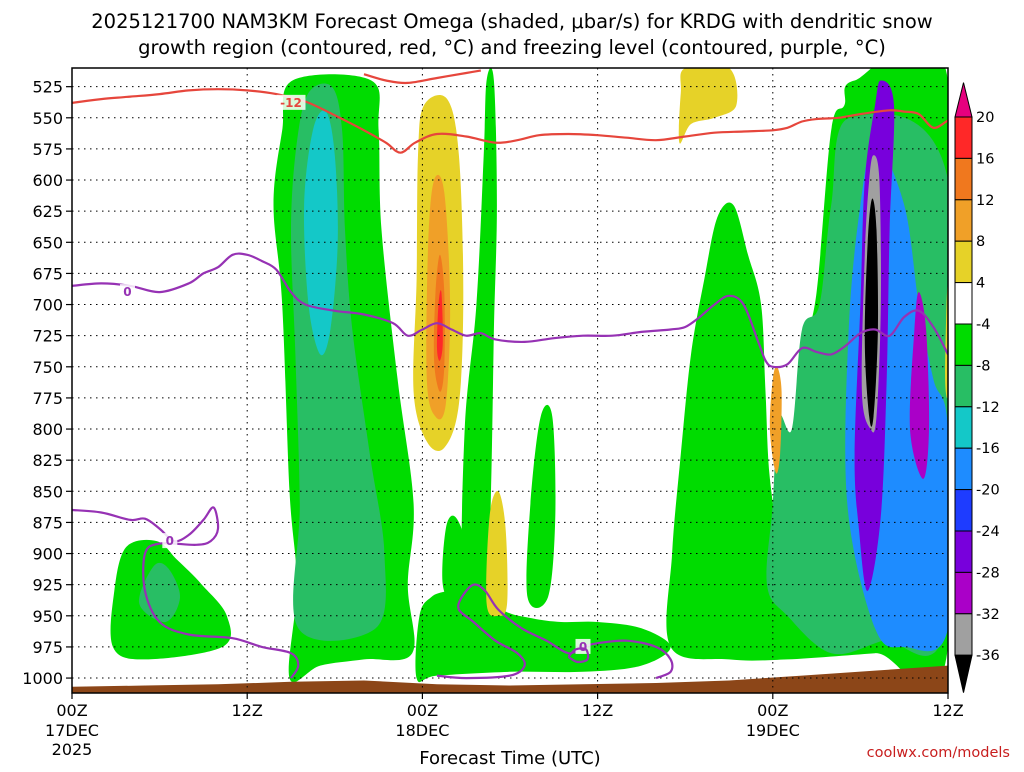 The width and height of the screenshot is (1024, 772). What do you see at coordinates (47, 273) in the screenshot?
I see `y-tick-label-675: 675` at bounding box center [47, 273].